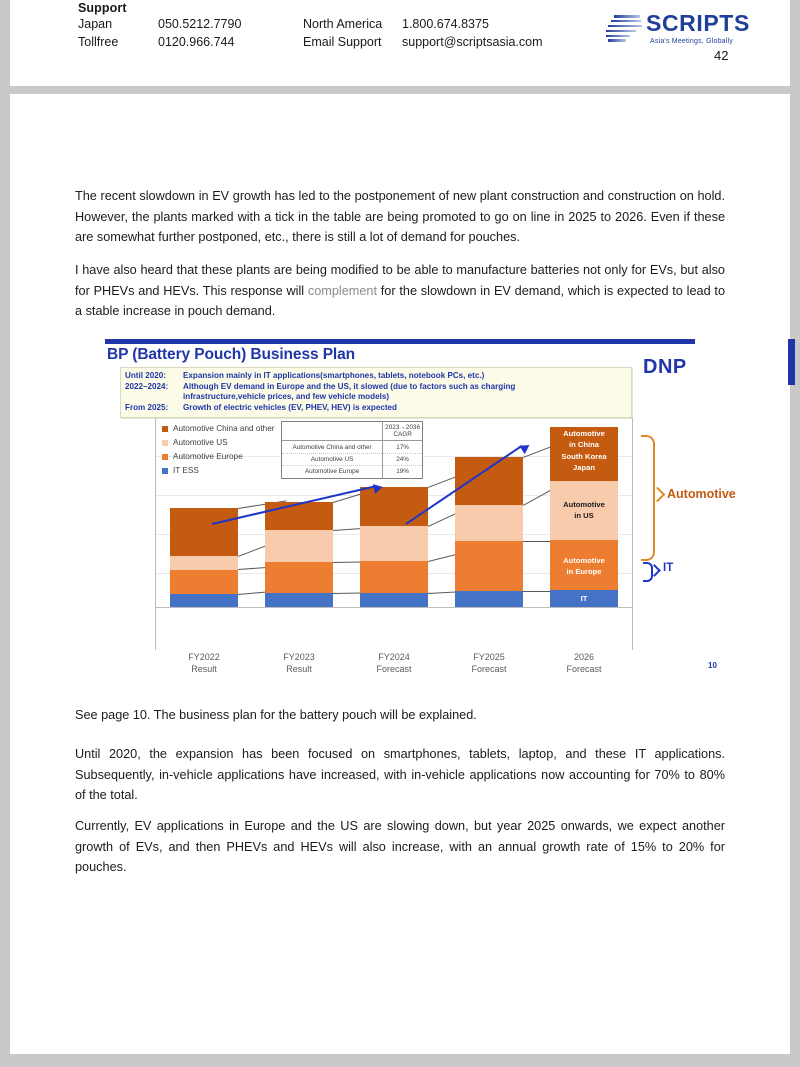 The width and height of the screenshot is (800, 1067). What do you see at coordinates (400, 341) in the screenshot?
I see `slide-top-bar` at bounding box center [400, 341].